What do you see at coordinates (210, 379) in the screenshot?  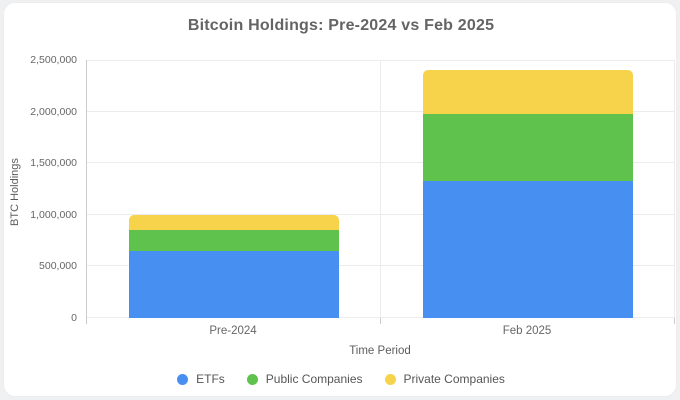 I see `legend-label-etfs: ETFs` at bounding box center [210, 379].